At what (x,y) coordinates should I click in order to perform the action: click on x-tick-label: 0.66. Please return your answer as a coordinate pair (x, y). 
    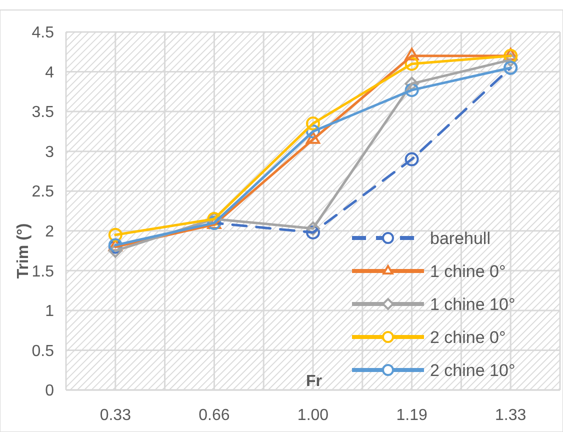
    Looking at the image, I should click on (214, 415).